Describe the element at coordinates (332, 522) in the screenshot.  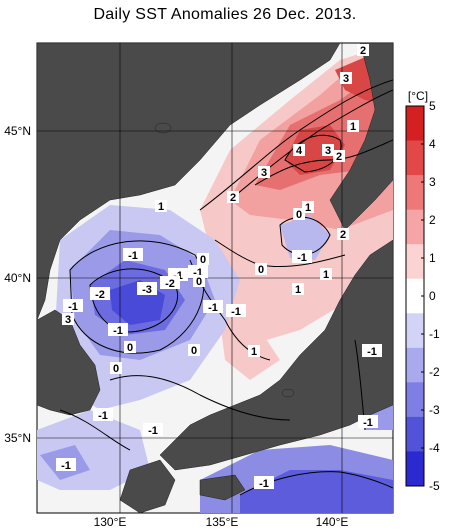
I see `lon-label-140: 140°E` at that location.